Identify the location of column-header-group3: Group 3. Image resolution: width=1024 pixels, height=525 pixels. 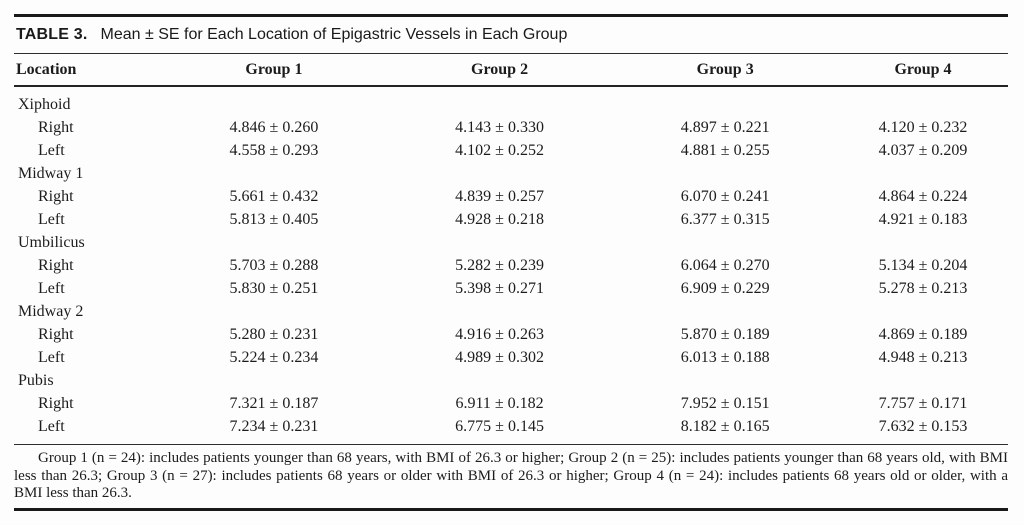
(725, 70).